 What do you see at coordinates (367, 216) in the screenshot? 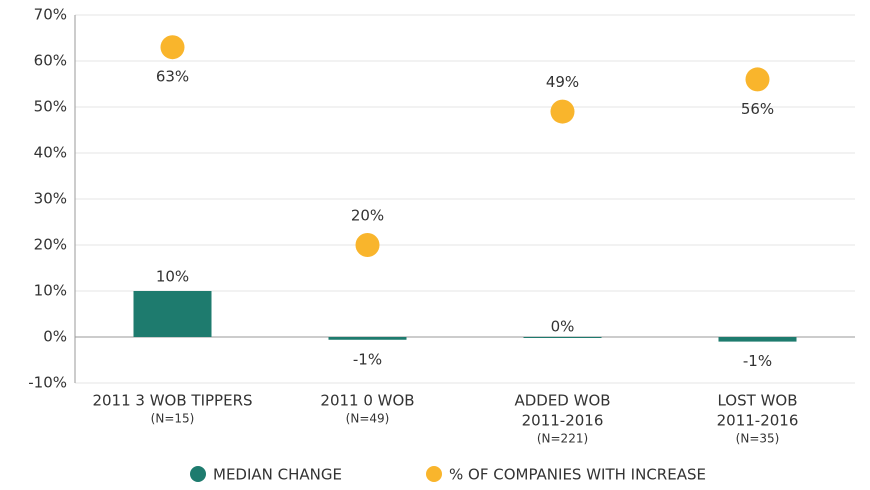
I see `data-label: 20%` at bounding box center [367, 216].